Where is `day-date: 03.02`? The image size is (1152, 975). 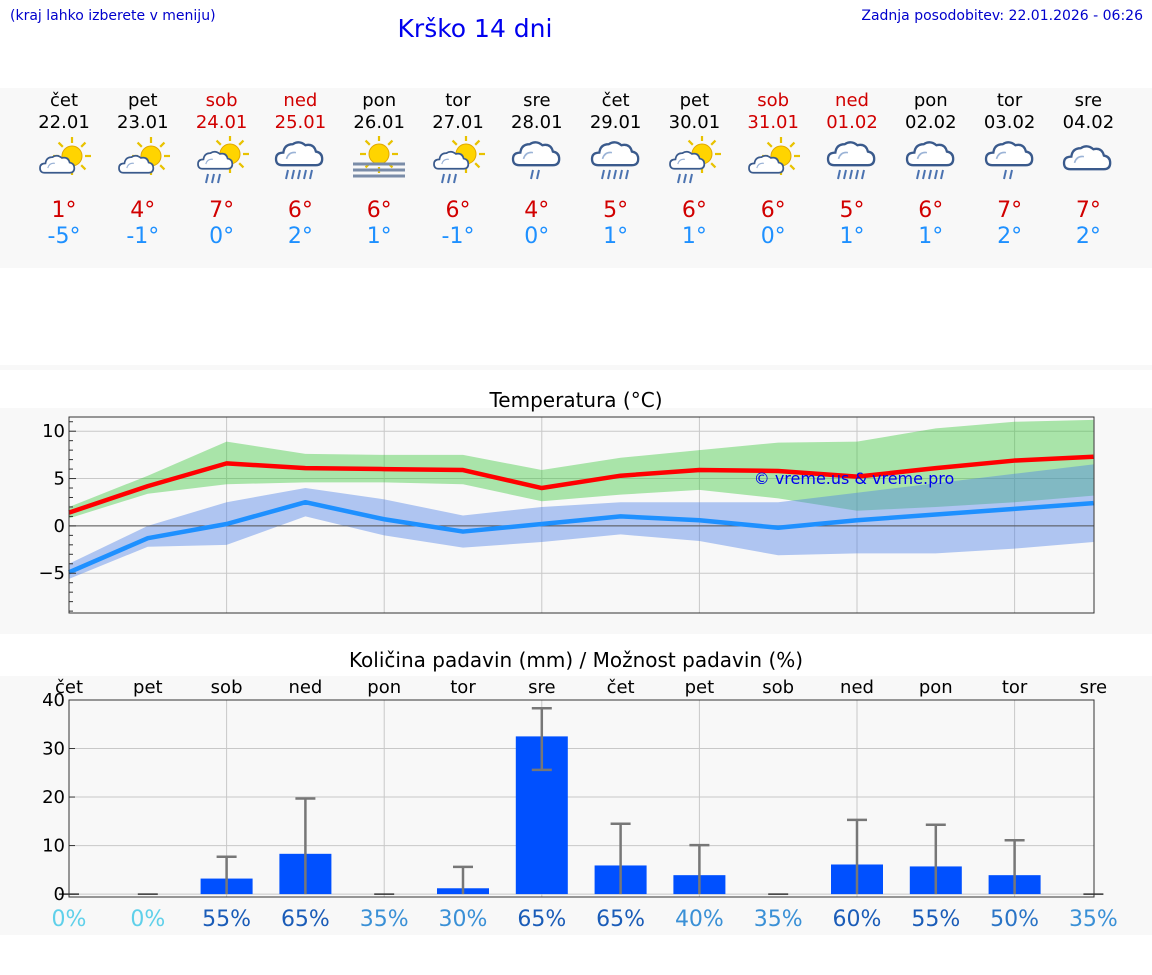 day-date: 03.02 is located at coordinates (1009, 122).